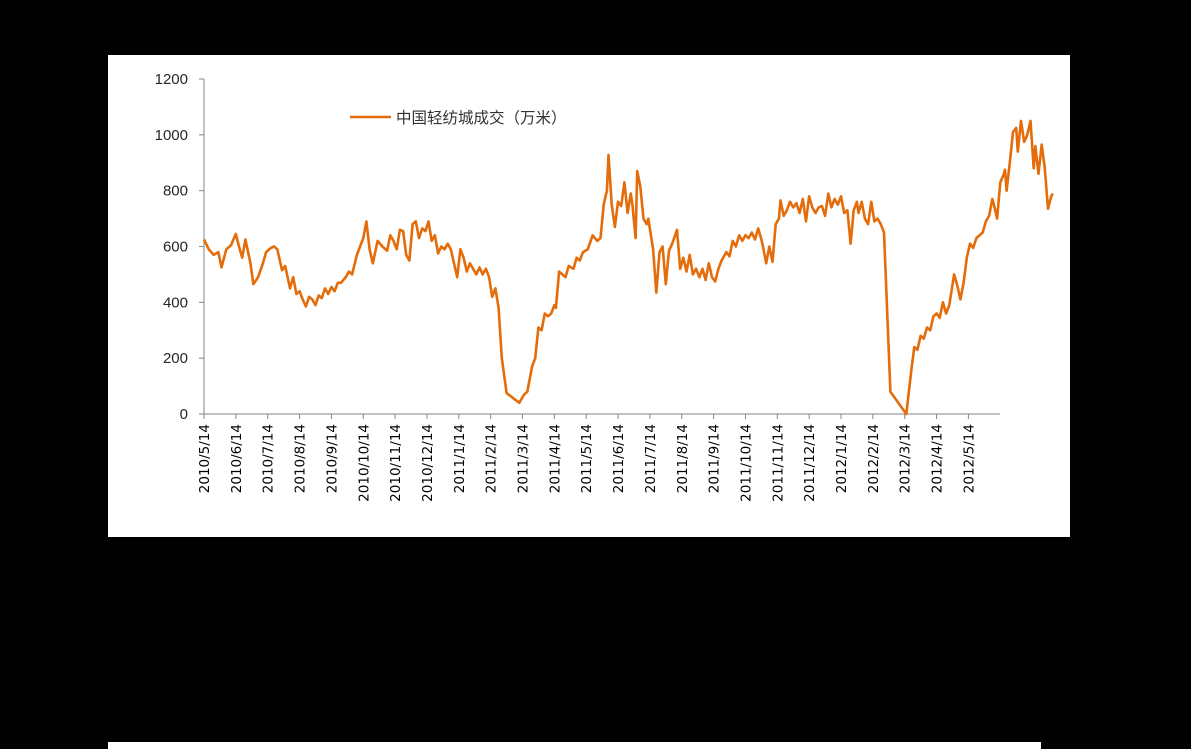  What do you see at coordinates (184, 414) in the screenshot?
I see `y-tick-label: 0` at bounding box center [184, 414].